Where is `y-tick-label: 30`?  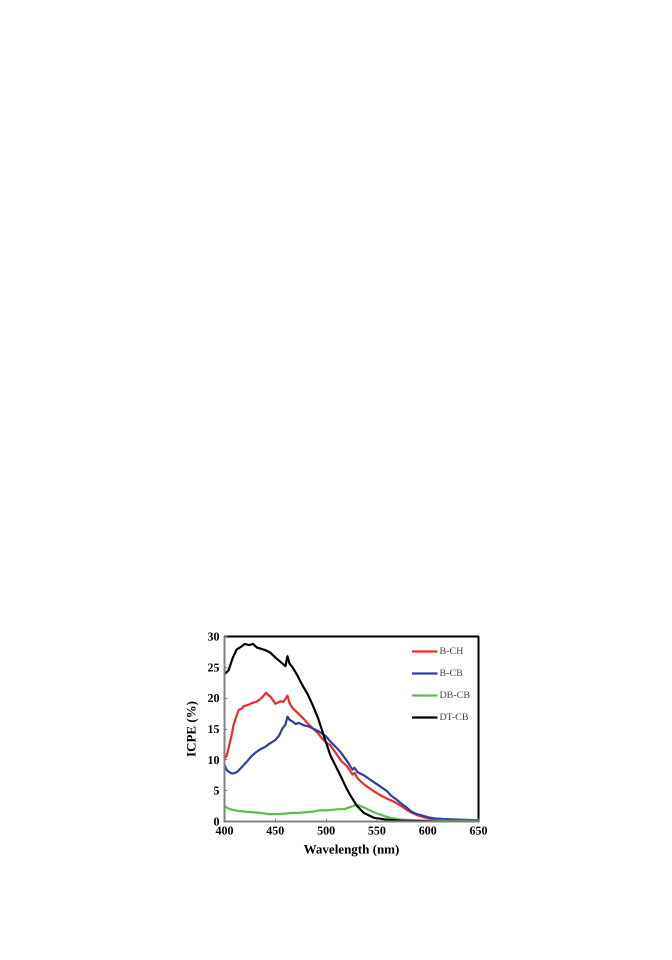
y-tick-label: 30 is located at coordinates (214, 637).